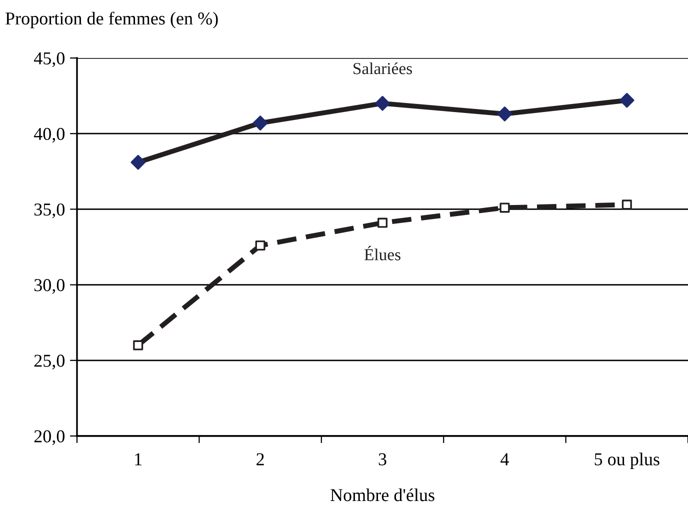 The width and height of the screenshot is (688, 517). What do you see at coordinates (49, 286) in the screenshot?
I see `y-tick-label: 30,0` at bounding box center [49, 286].